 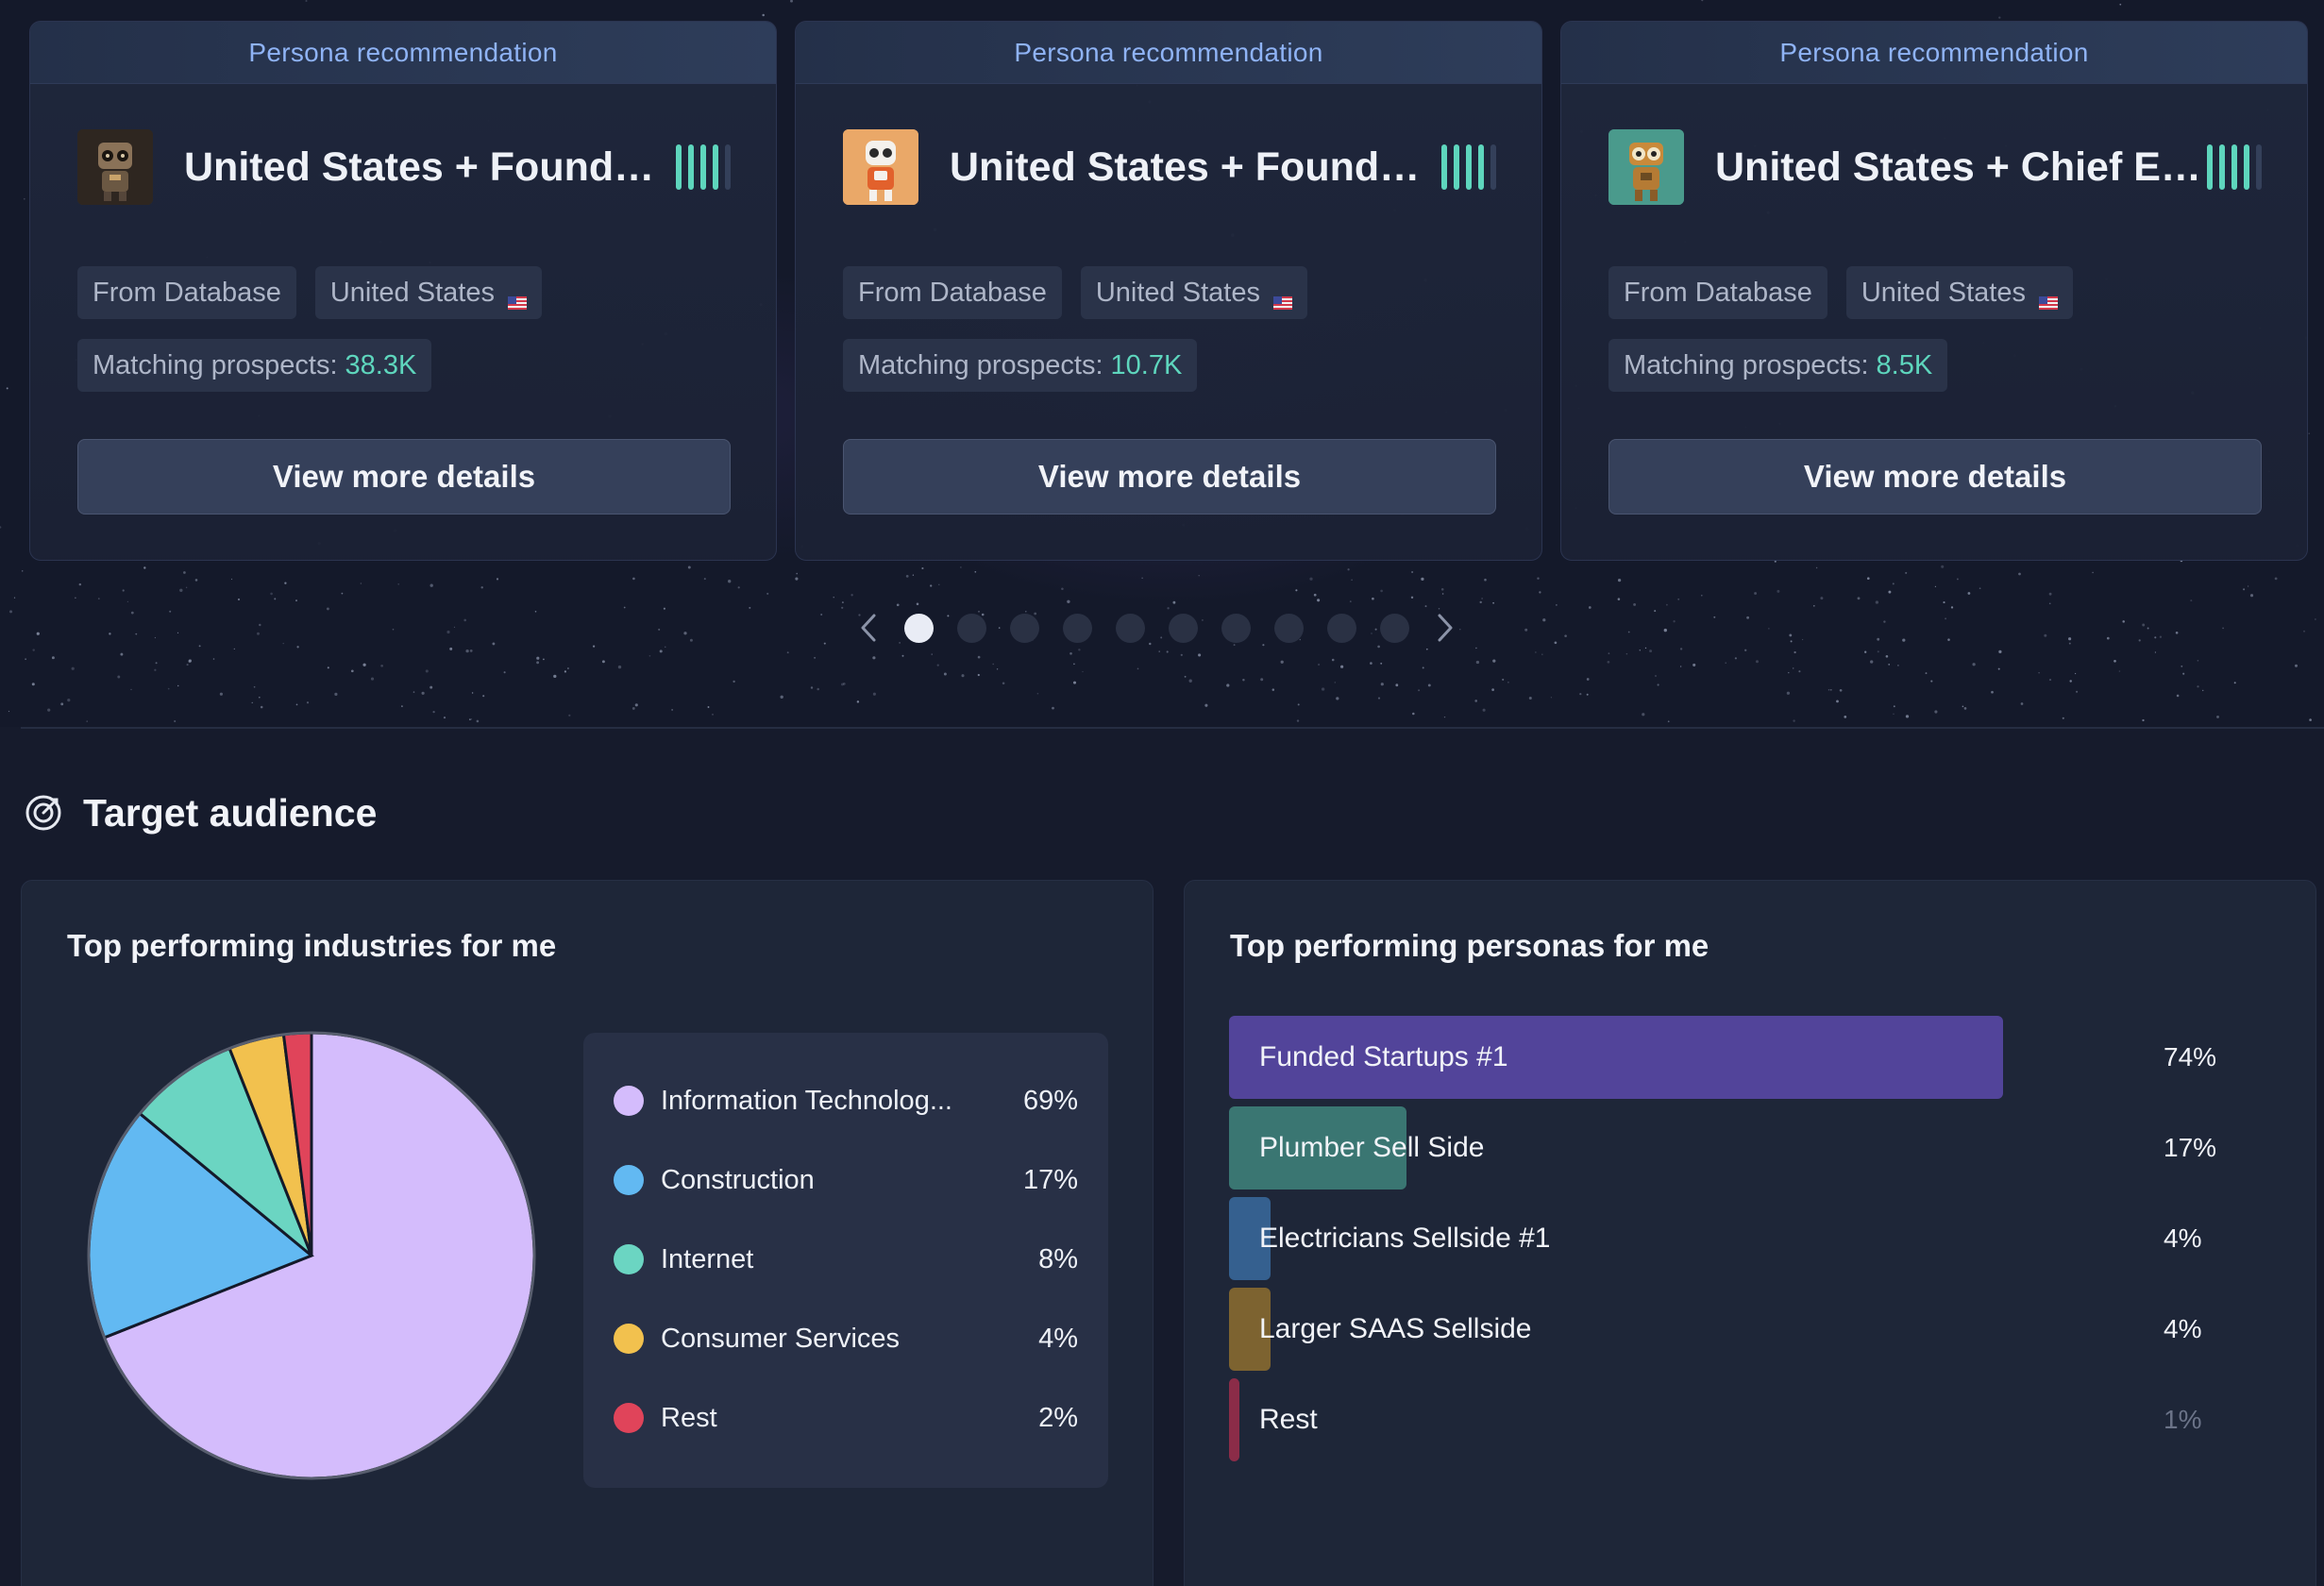 What do you see at coordinates (1943, 292) in the screenshot?
I see `country-chip-label: United States` at bounding box center [1943, 292].